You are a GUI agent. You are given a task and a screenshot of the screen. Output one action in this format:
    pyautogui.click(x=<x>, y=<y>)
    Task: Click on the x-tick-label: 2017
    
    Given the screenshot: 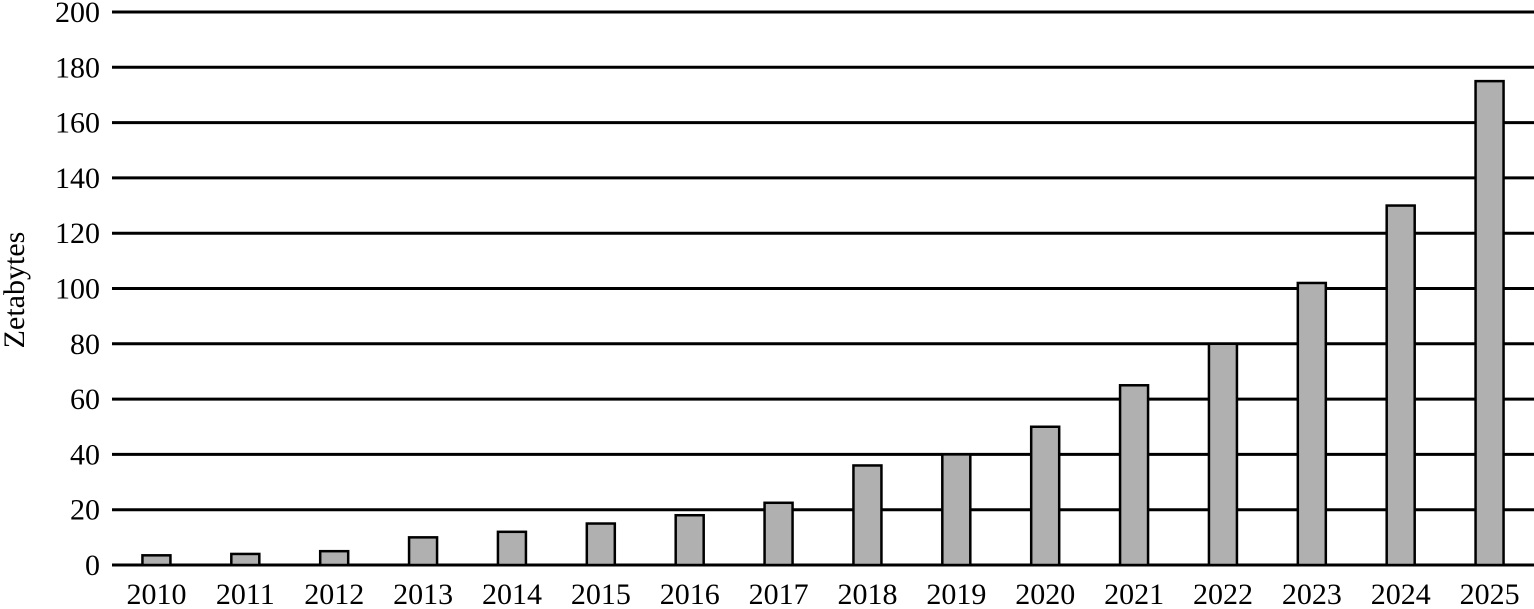 What is the action you would take?
    pyautogui.click(x=779, y=593)
    